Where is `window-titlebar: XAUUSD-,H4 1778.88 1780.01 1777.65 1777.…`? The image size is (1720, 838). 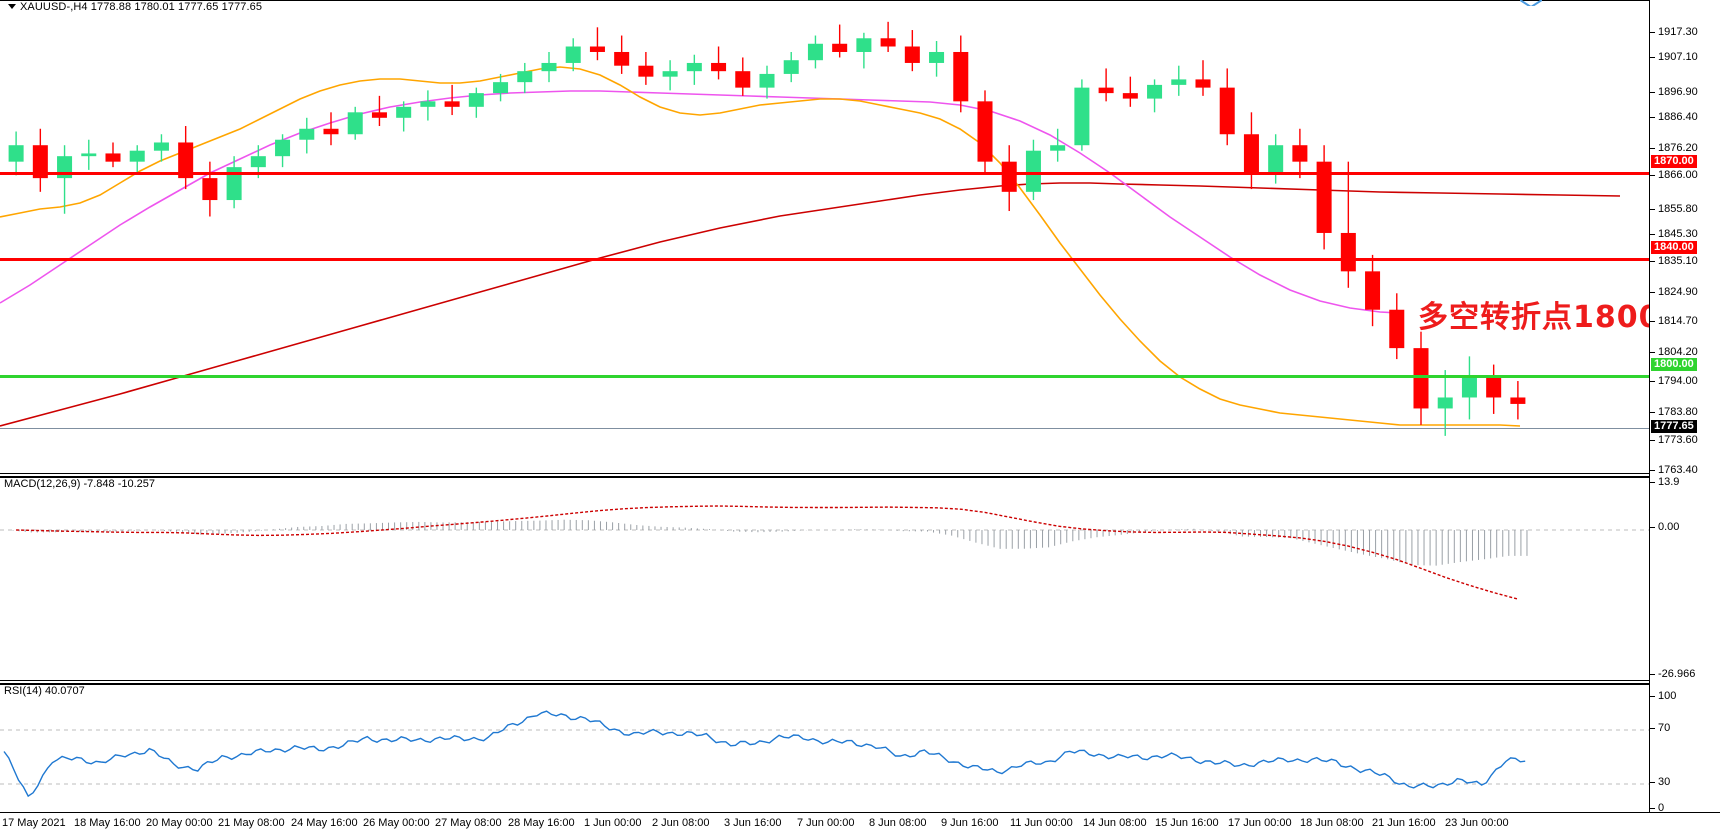 window-titlebar: XAUUSD-,H4 1778.88 1780.01 1777.65 1777.… is located at coordinates (860, 6).